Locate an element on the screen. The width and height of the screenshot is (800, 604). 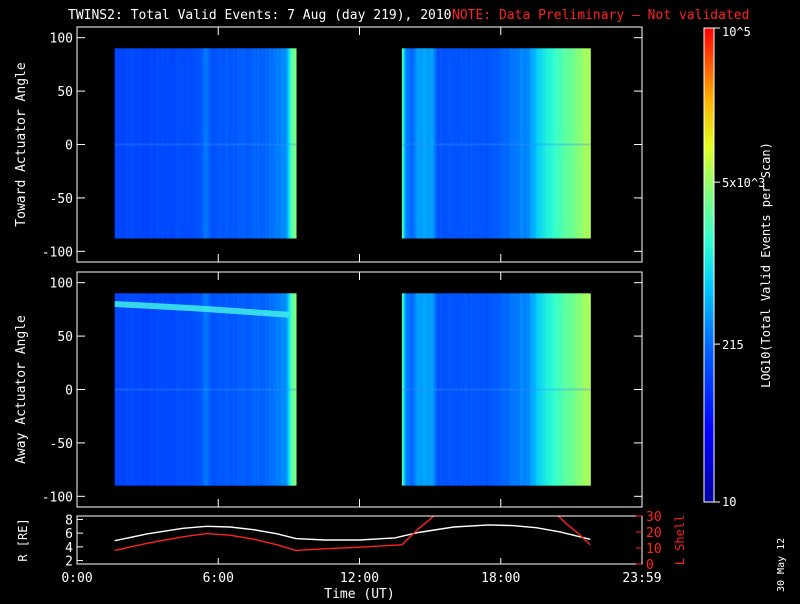
lshell-ytick-label: 30 is located at coordinates (654, 517).